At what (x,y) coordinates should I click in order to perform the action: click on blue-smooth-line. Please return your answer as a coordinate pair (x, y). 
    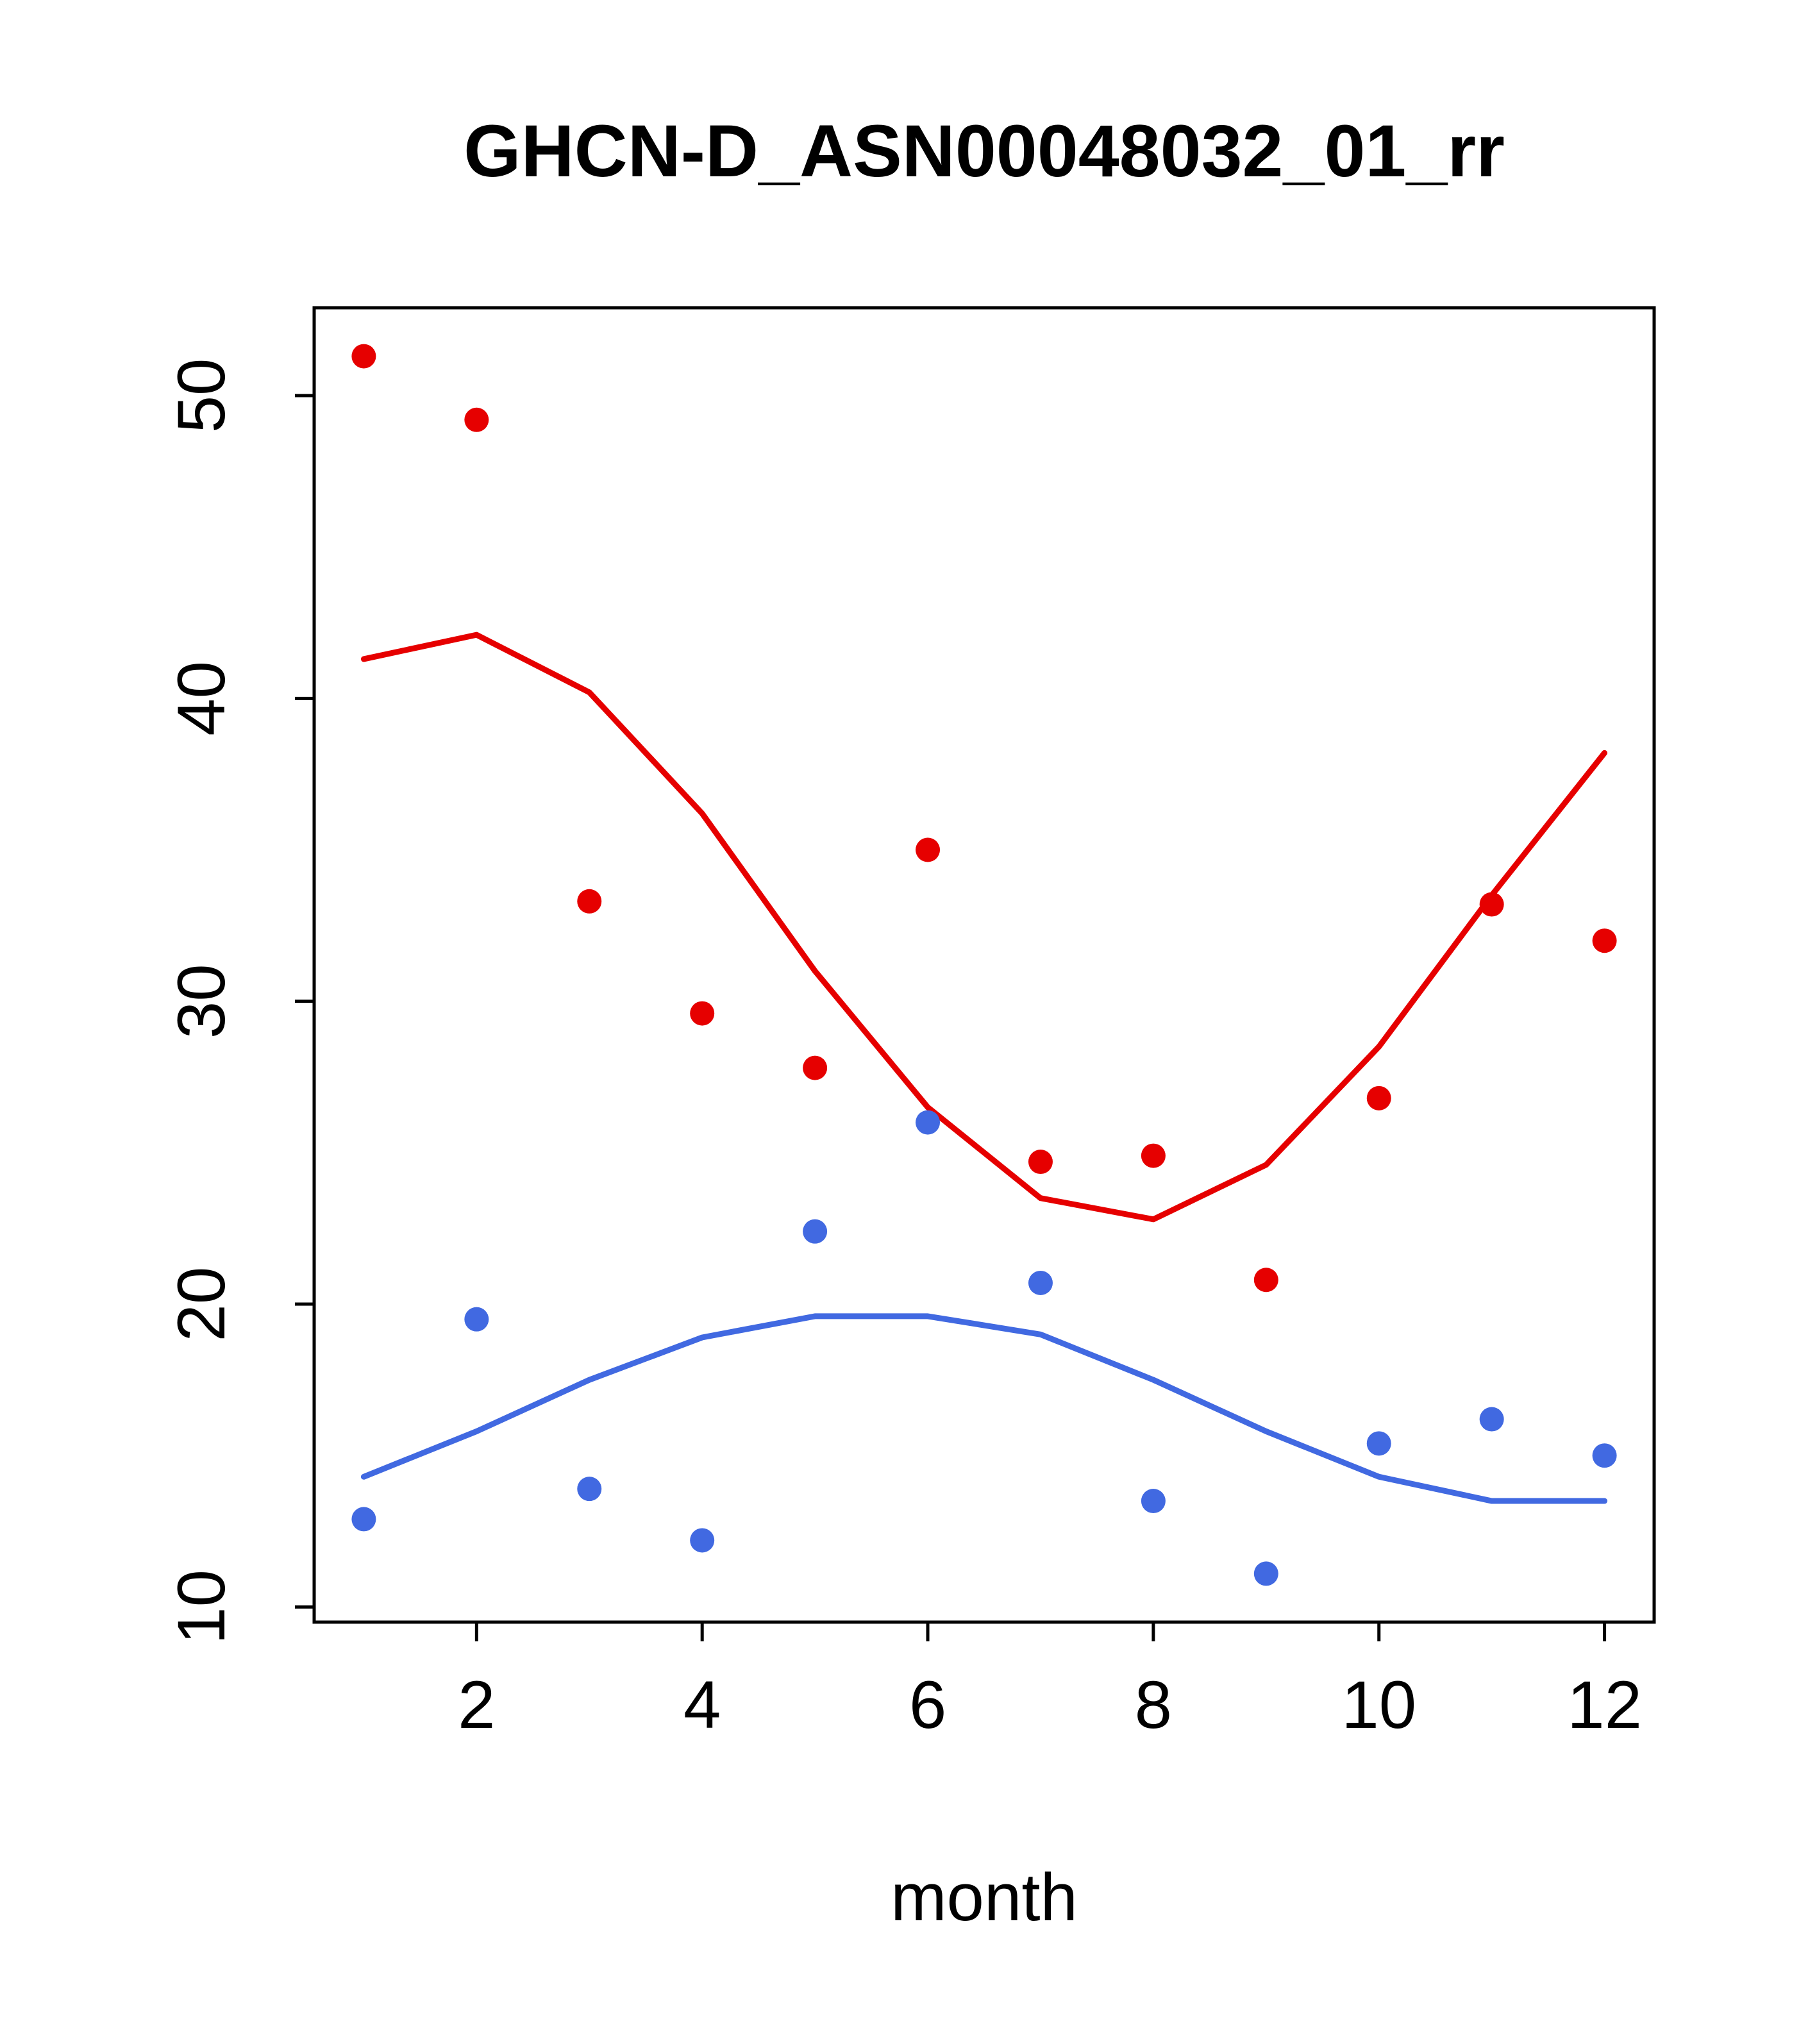
    Looking at the image, I should click on (984, 1408).